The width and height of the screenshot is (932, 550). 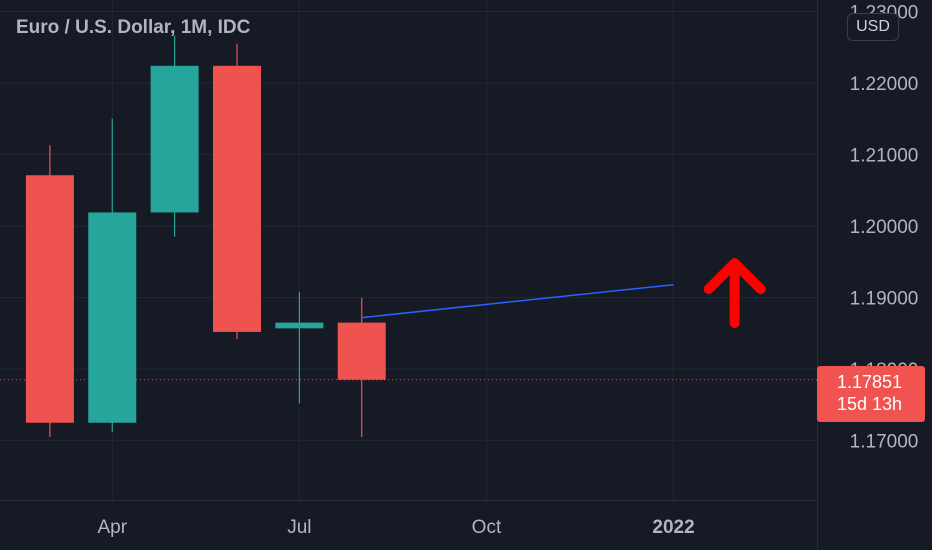 I want to click on last-price-value: 1.17851, so click(x=870, y=382).